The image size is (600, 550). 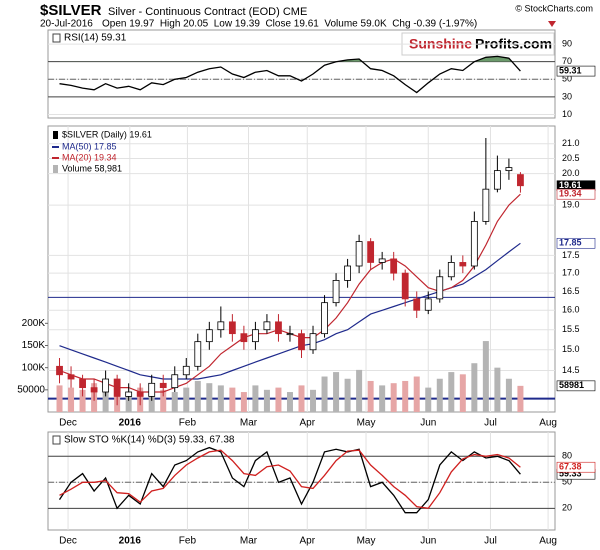 I want to click on rsi-panel, so click(x=301, y=74).